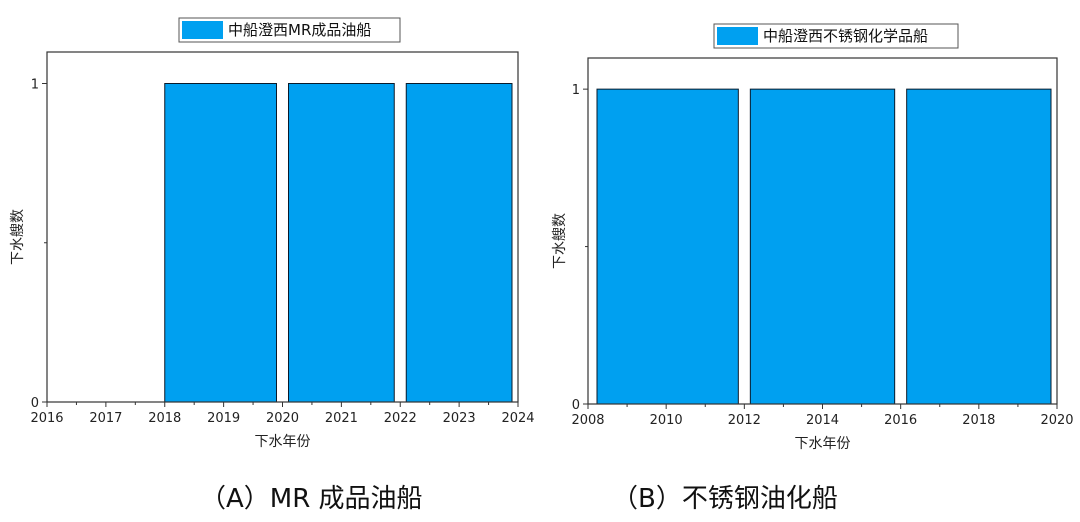 This screenshot has width=1080, height=522. Describe the element at coordinates (560, 241) in the screenshot. I see `y-axis-label-1: 下水艘数` at that location.